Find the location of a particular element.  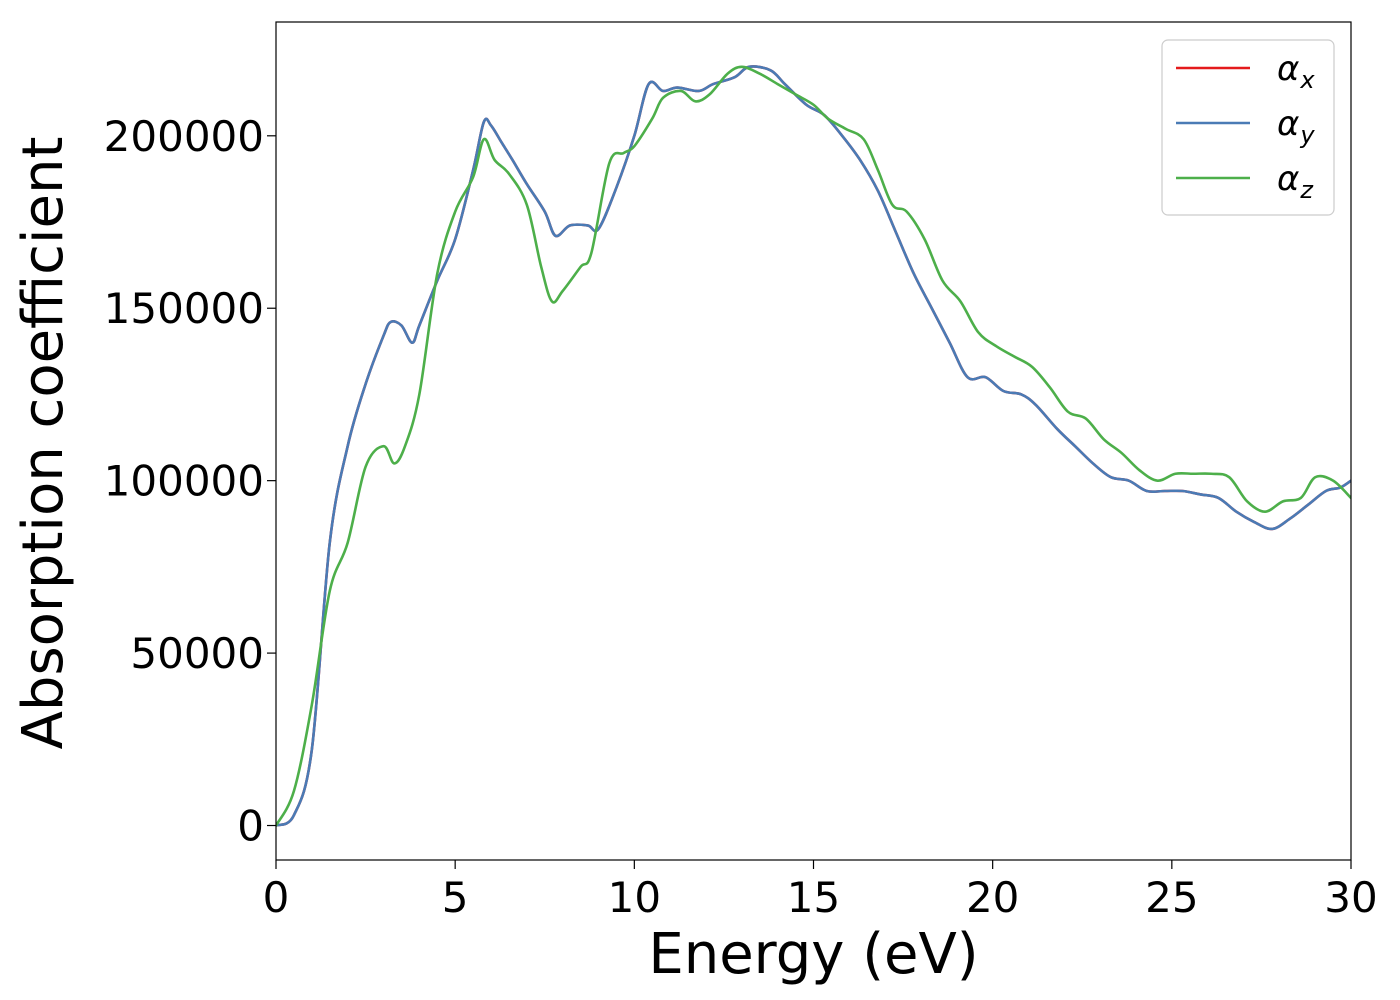

legend-label-alpha-y: αy is located at coordinates (1296, 126).